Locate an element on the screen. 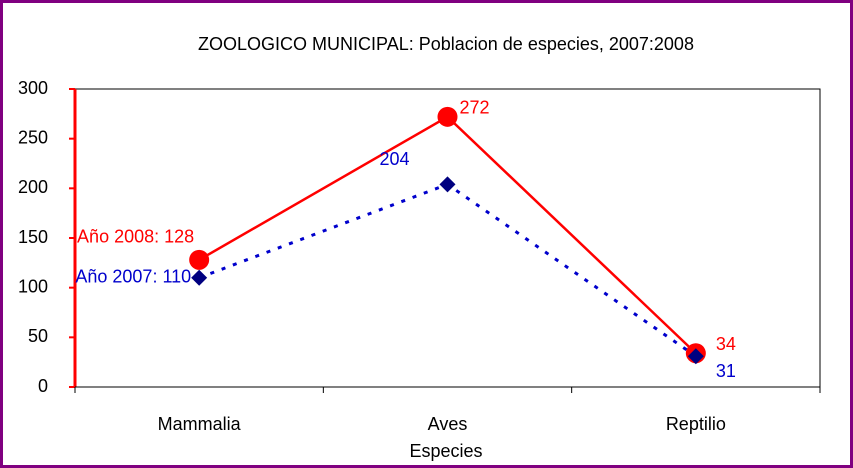 The height and width of the screenshot is (468, 853). y-tick-label: 0 is located at coordinates (43, 386).